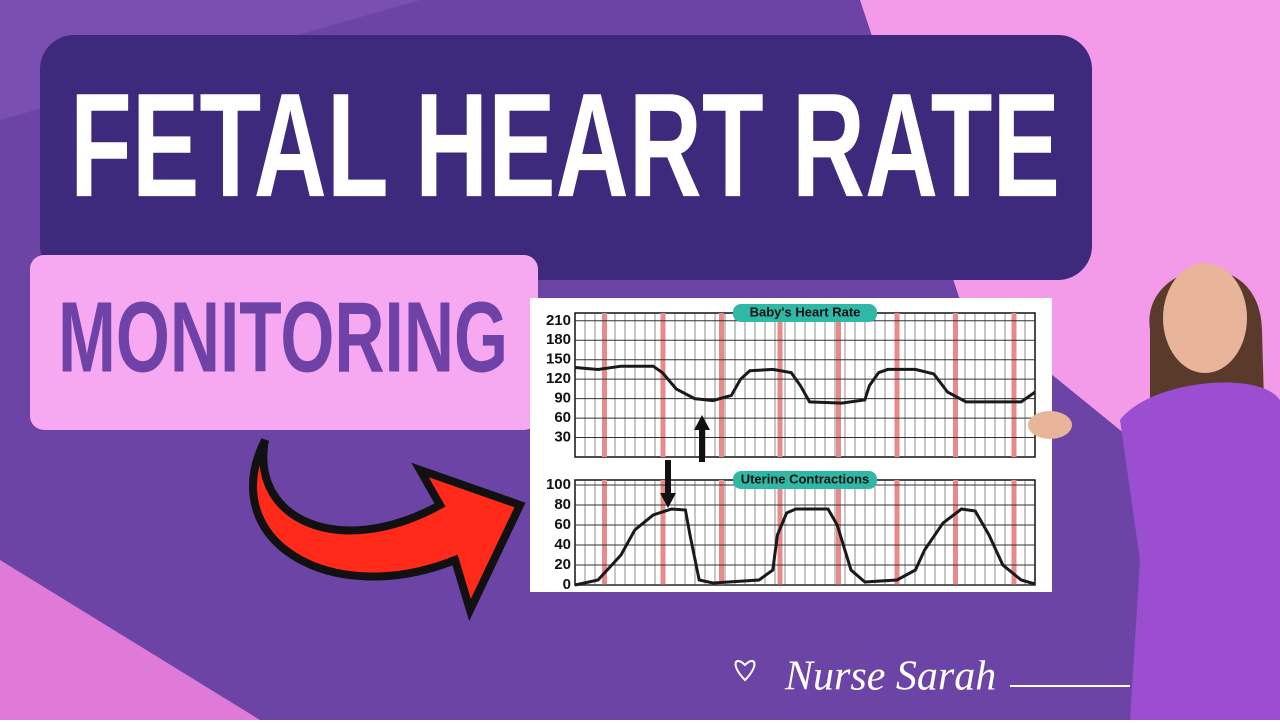 The width and height of the screenshot is (1280, 725). Describe the element at coordinates (1205, 318) in the screenshot. I see `face` at that location.